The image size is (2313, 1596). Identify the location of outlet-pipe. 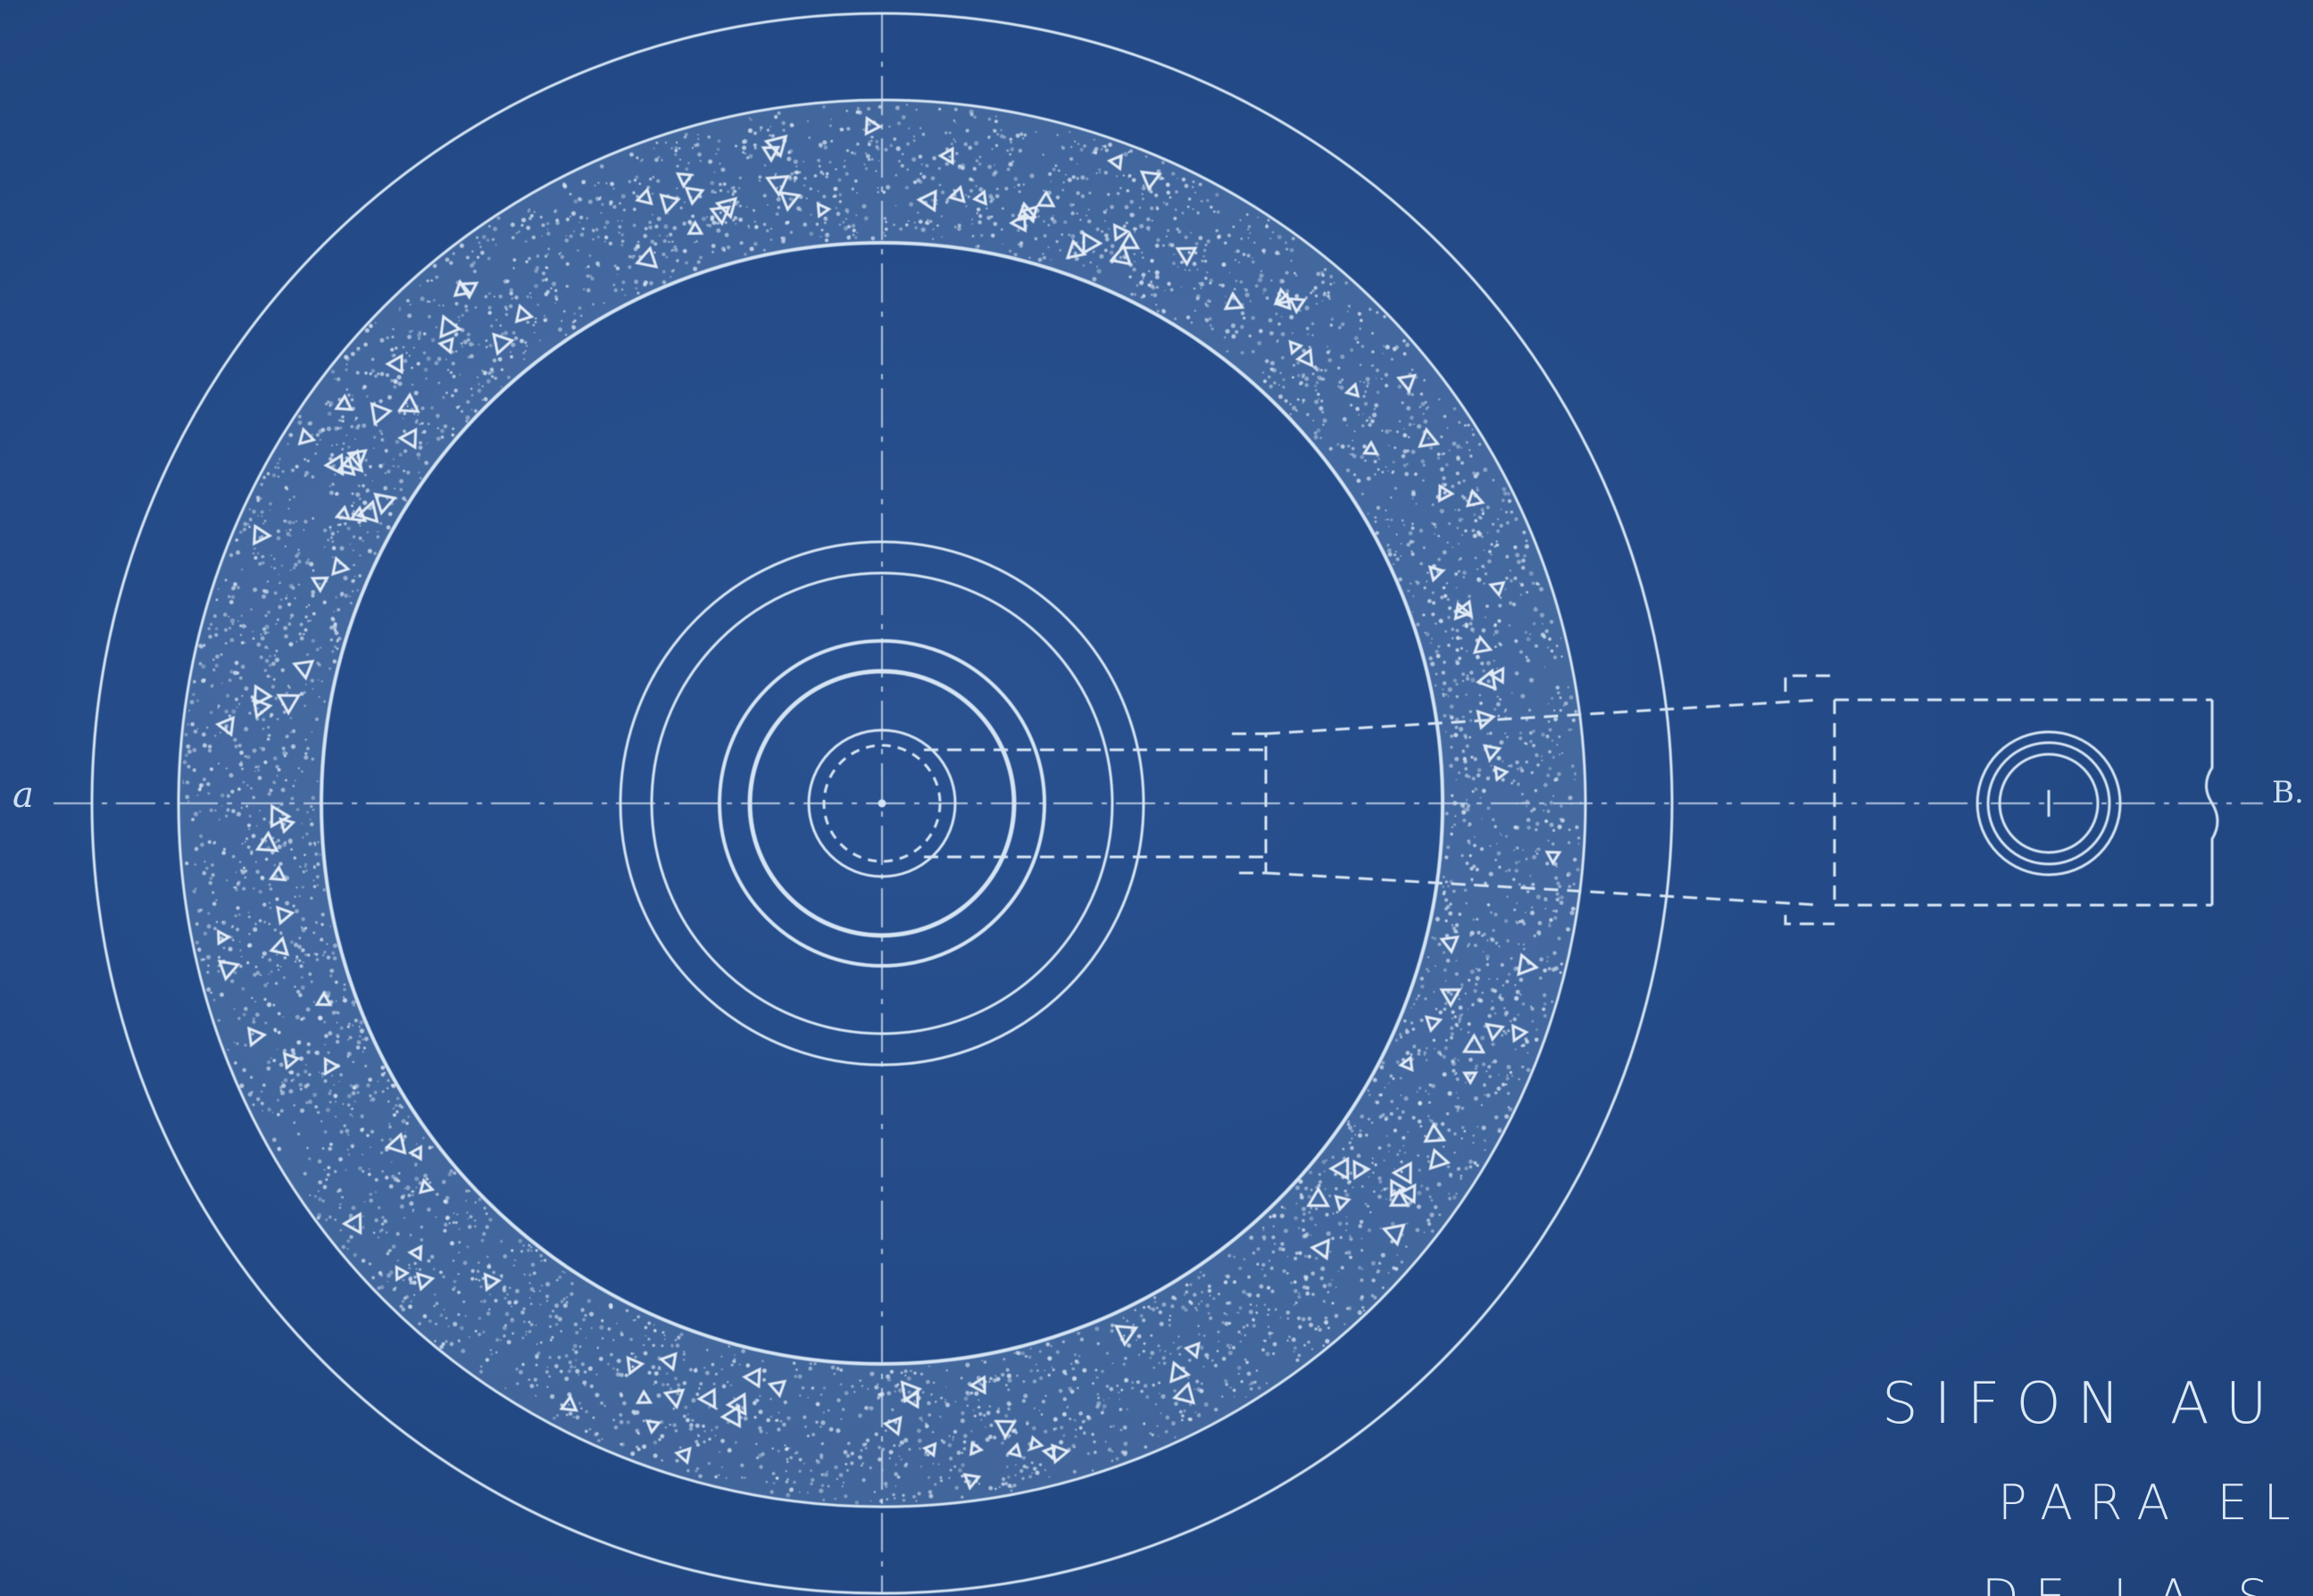
(1568, 800).